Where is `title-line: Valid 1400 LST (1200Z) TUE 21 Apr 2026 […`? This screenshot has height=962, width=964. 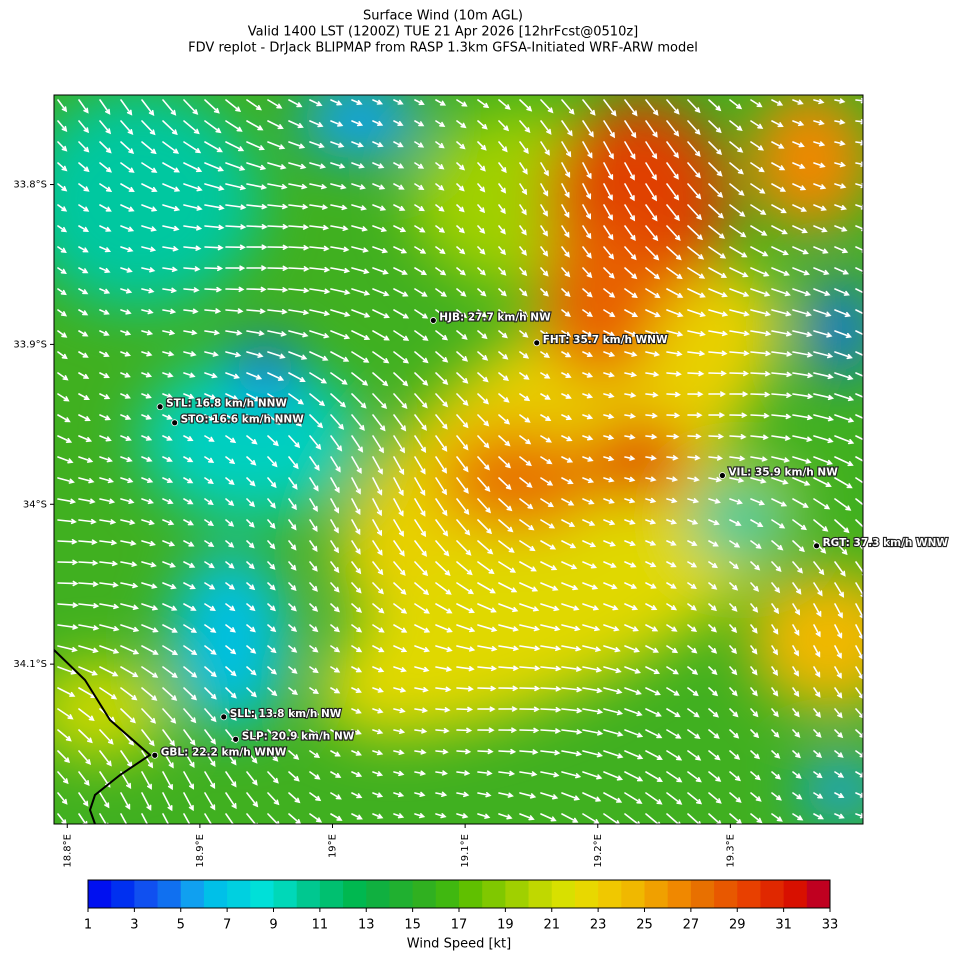 title-line: Valid 1400 LST (1200Z) TUE 21 Apr 2026 [… is located at coordinates (443, 32).